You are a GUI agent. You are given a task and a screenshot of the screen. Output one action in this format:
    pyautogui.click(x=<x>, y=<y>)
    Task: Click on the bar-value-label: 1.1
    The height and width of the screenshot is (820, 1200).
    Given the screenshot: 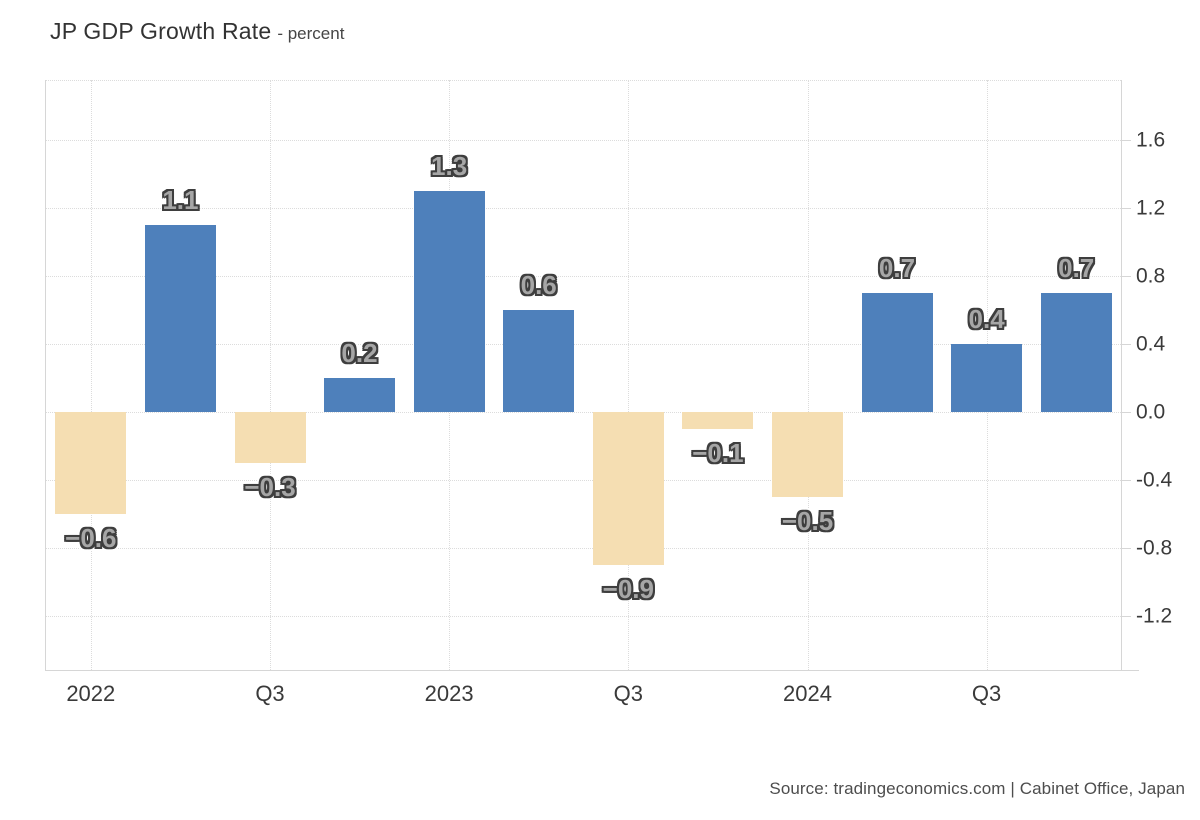 What is the action you would take?
    pyautogui.click(x=180, y=199)
    